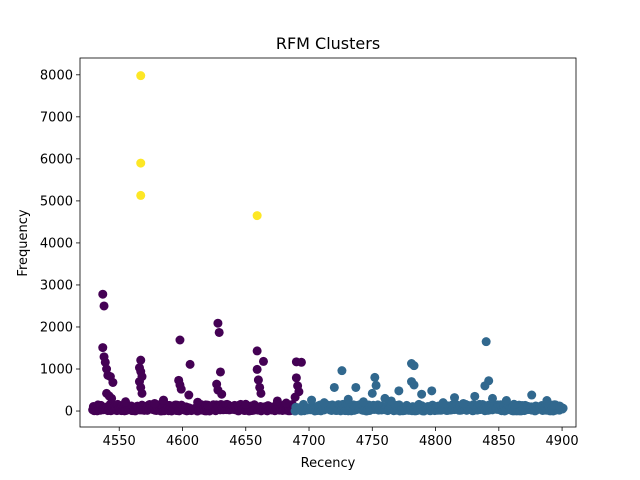 The image size is (640, 480). Describe the element at coordinates (23, 242) in the screenshot. I see `y-axis-label: Frequency` at that location.